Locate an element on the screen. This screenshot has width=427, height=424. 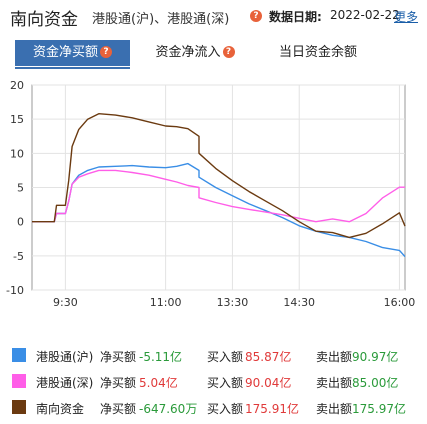
page-subtitle: 港股通(沪)、港股通(深) is located at coordinates (161, 19).